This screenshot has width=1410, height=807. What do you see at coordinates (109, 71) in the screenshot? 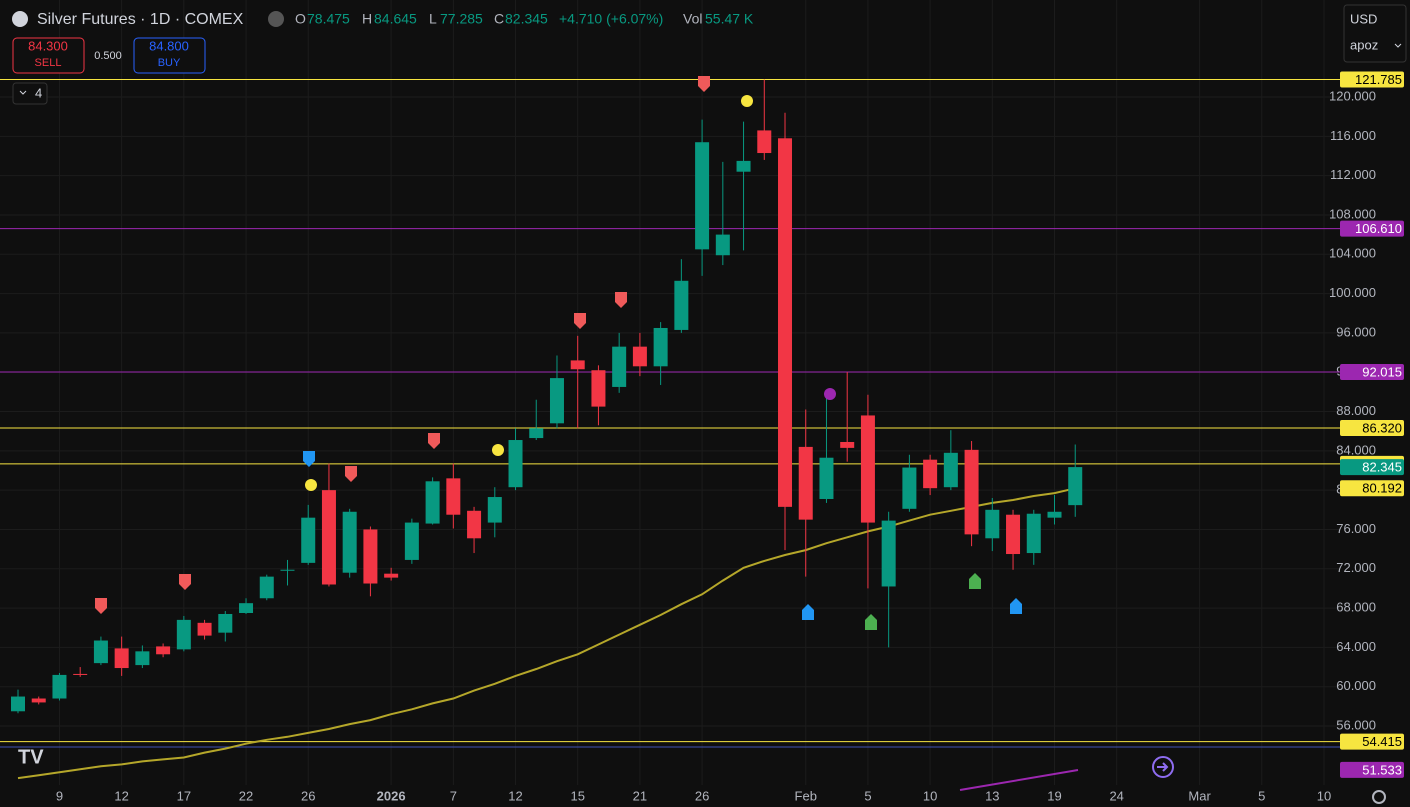
I see `trade-panel: 84.300 SELL 0.500 84.800 BUY 4` at bounding box center [109, 71].